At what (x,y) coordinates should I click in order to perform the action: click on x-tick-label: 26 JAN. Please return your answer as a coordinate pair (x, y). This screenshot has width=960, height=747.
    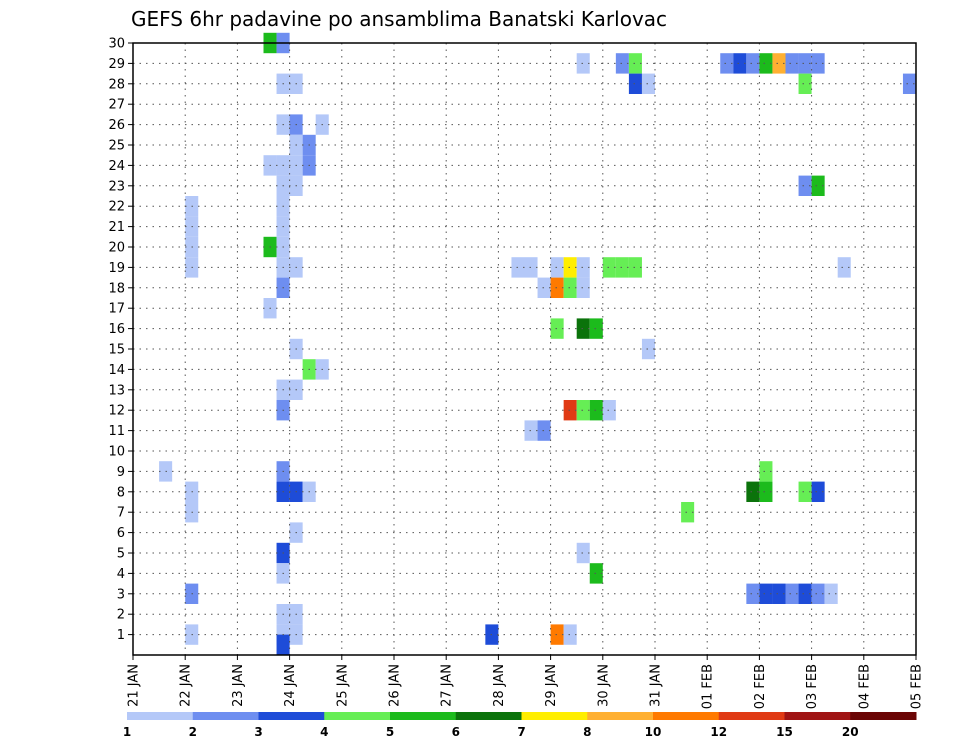
    Looking at the image, I should click on (395, 685).